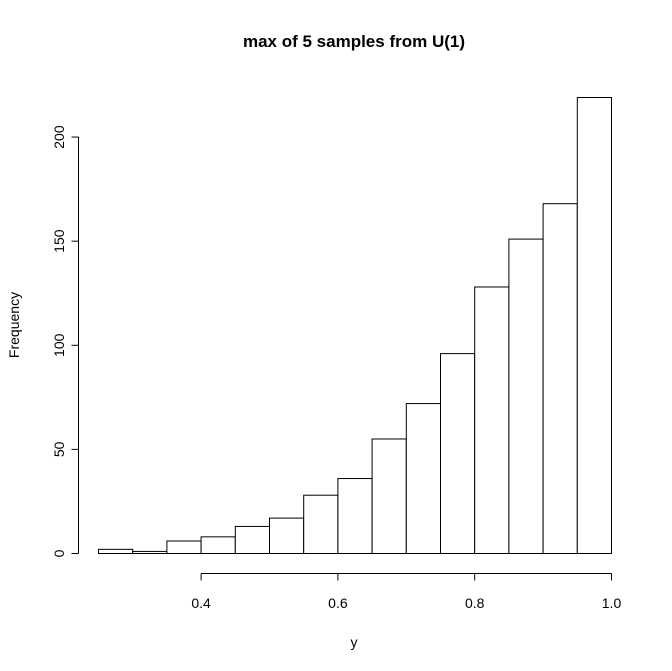 This screenshot has height=671, width=672. What do you see at coordinates (59, 449) in the screenshot?
I see `y-tick-label: 50` at bounding box center [59, 449].